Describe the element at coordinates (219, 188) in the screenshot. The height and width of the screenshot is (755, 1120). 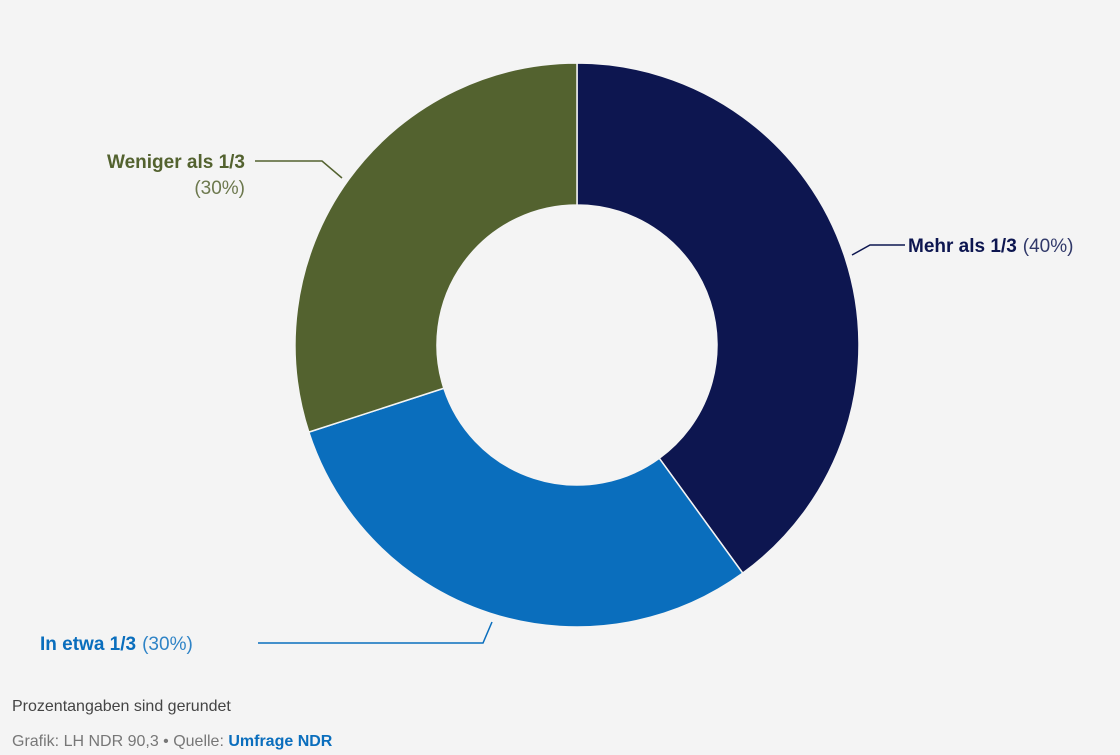
I see `slice-label-value-2: (30%)` at that location.